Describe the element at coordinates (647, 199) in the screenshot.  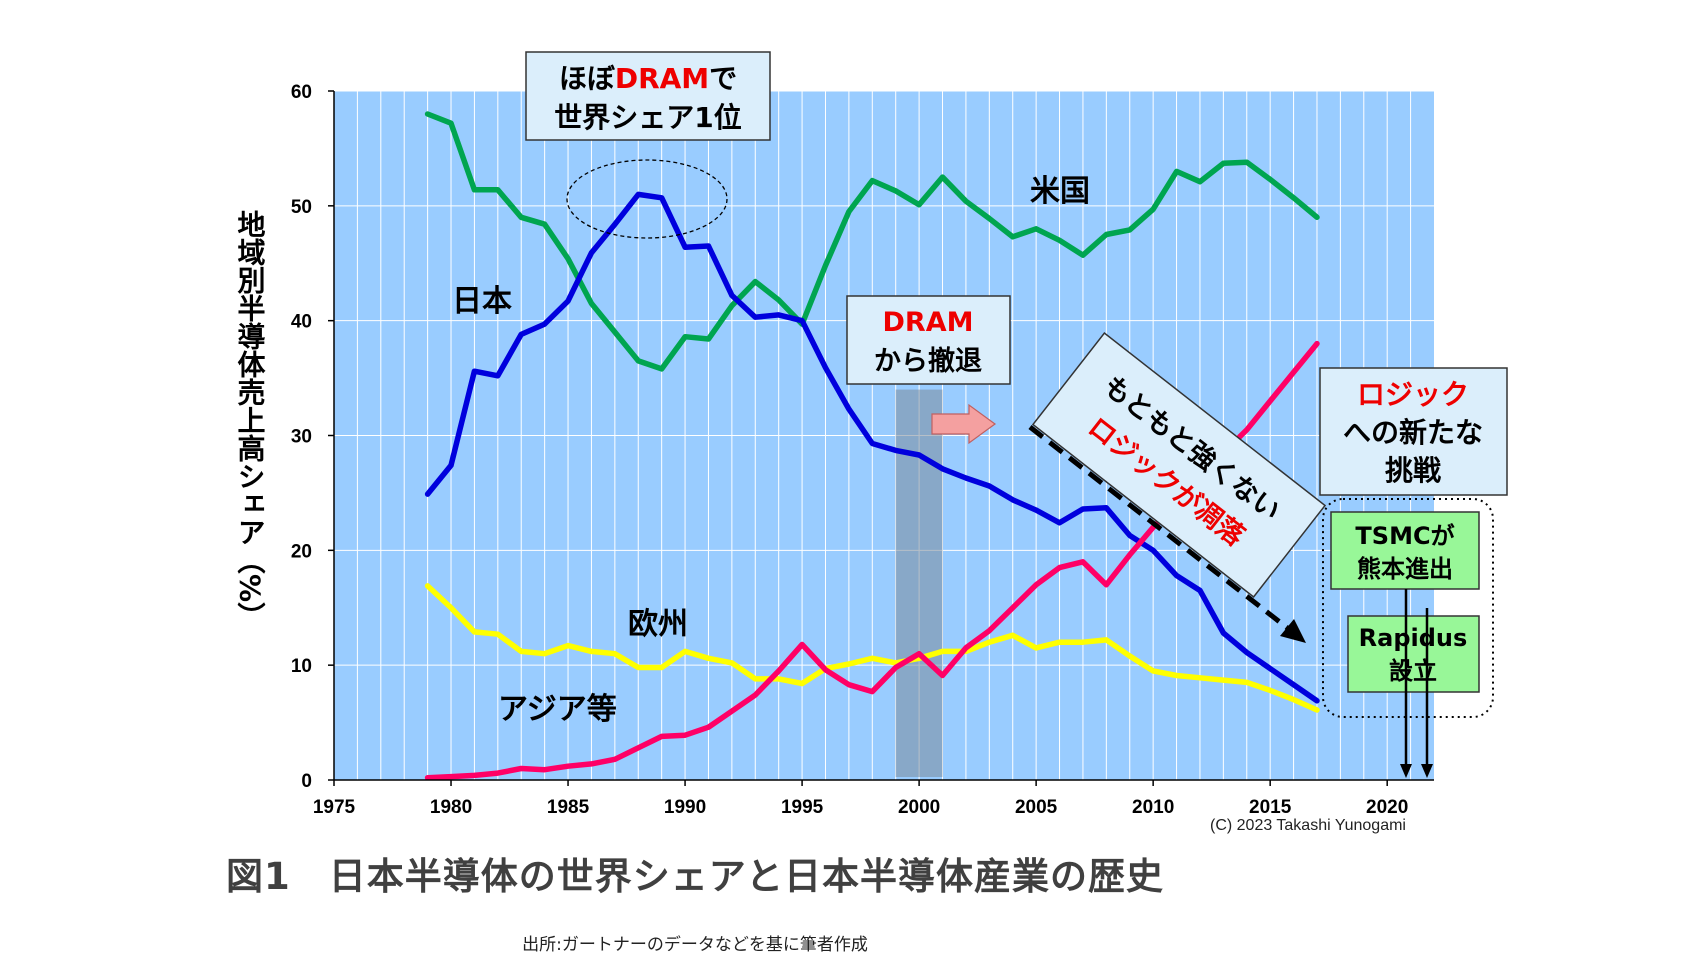
I see `peak-ellipse` at that location.